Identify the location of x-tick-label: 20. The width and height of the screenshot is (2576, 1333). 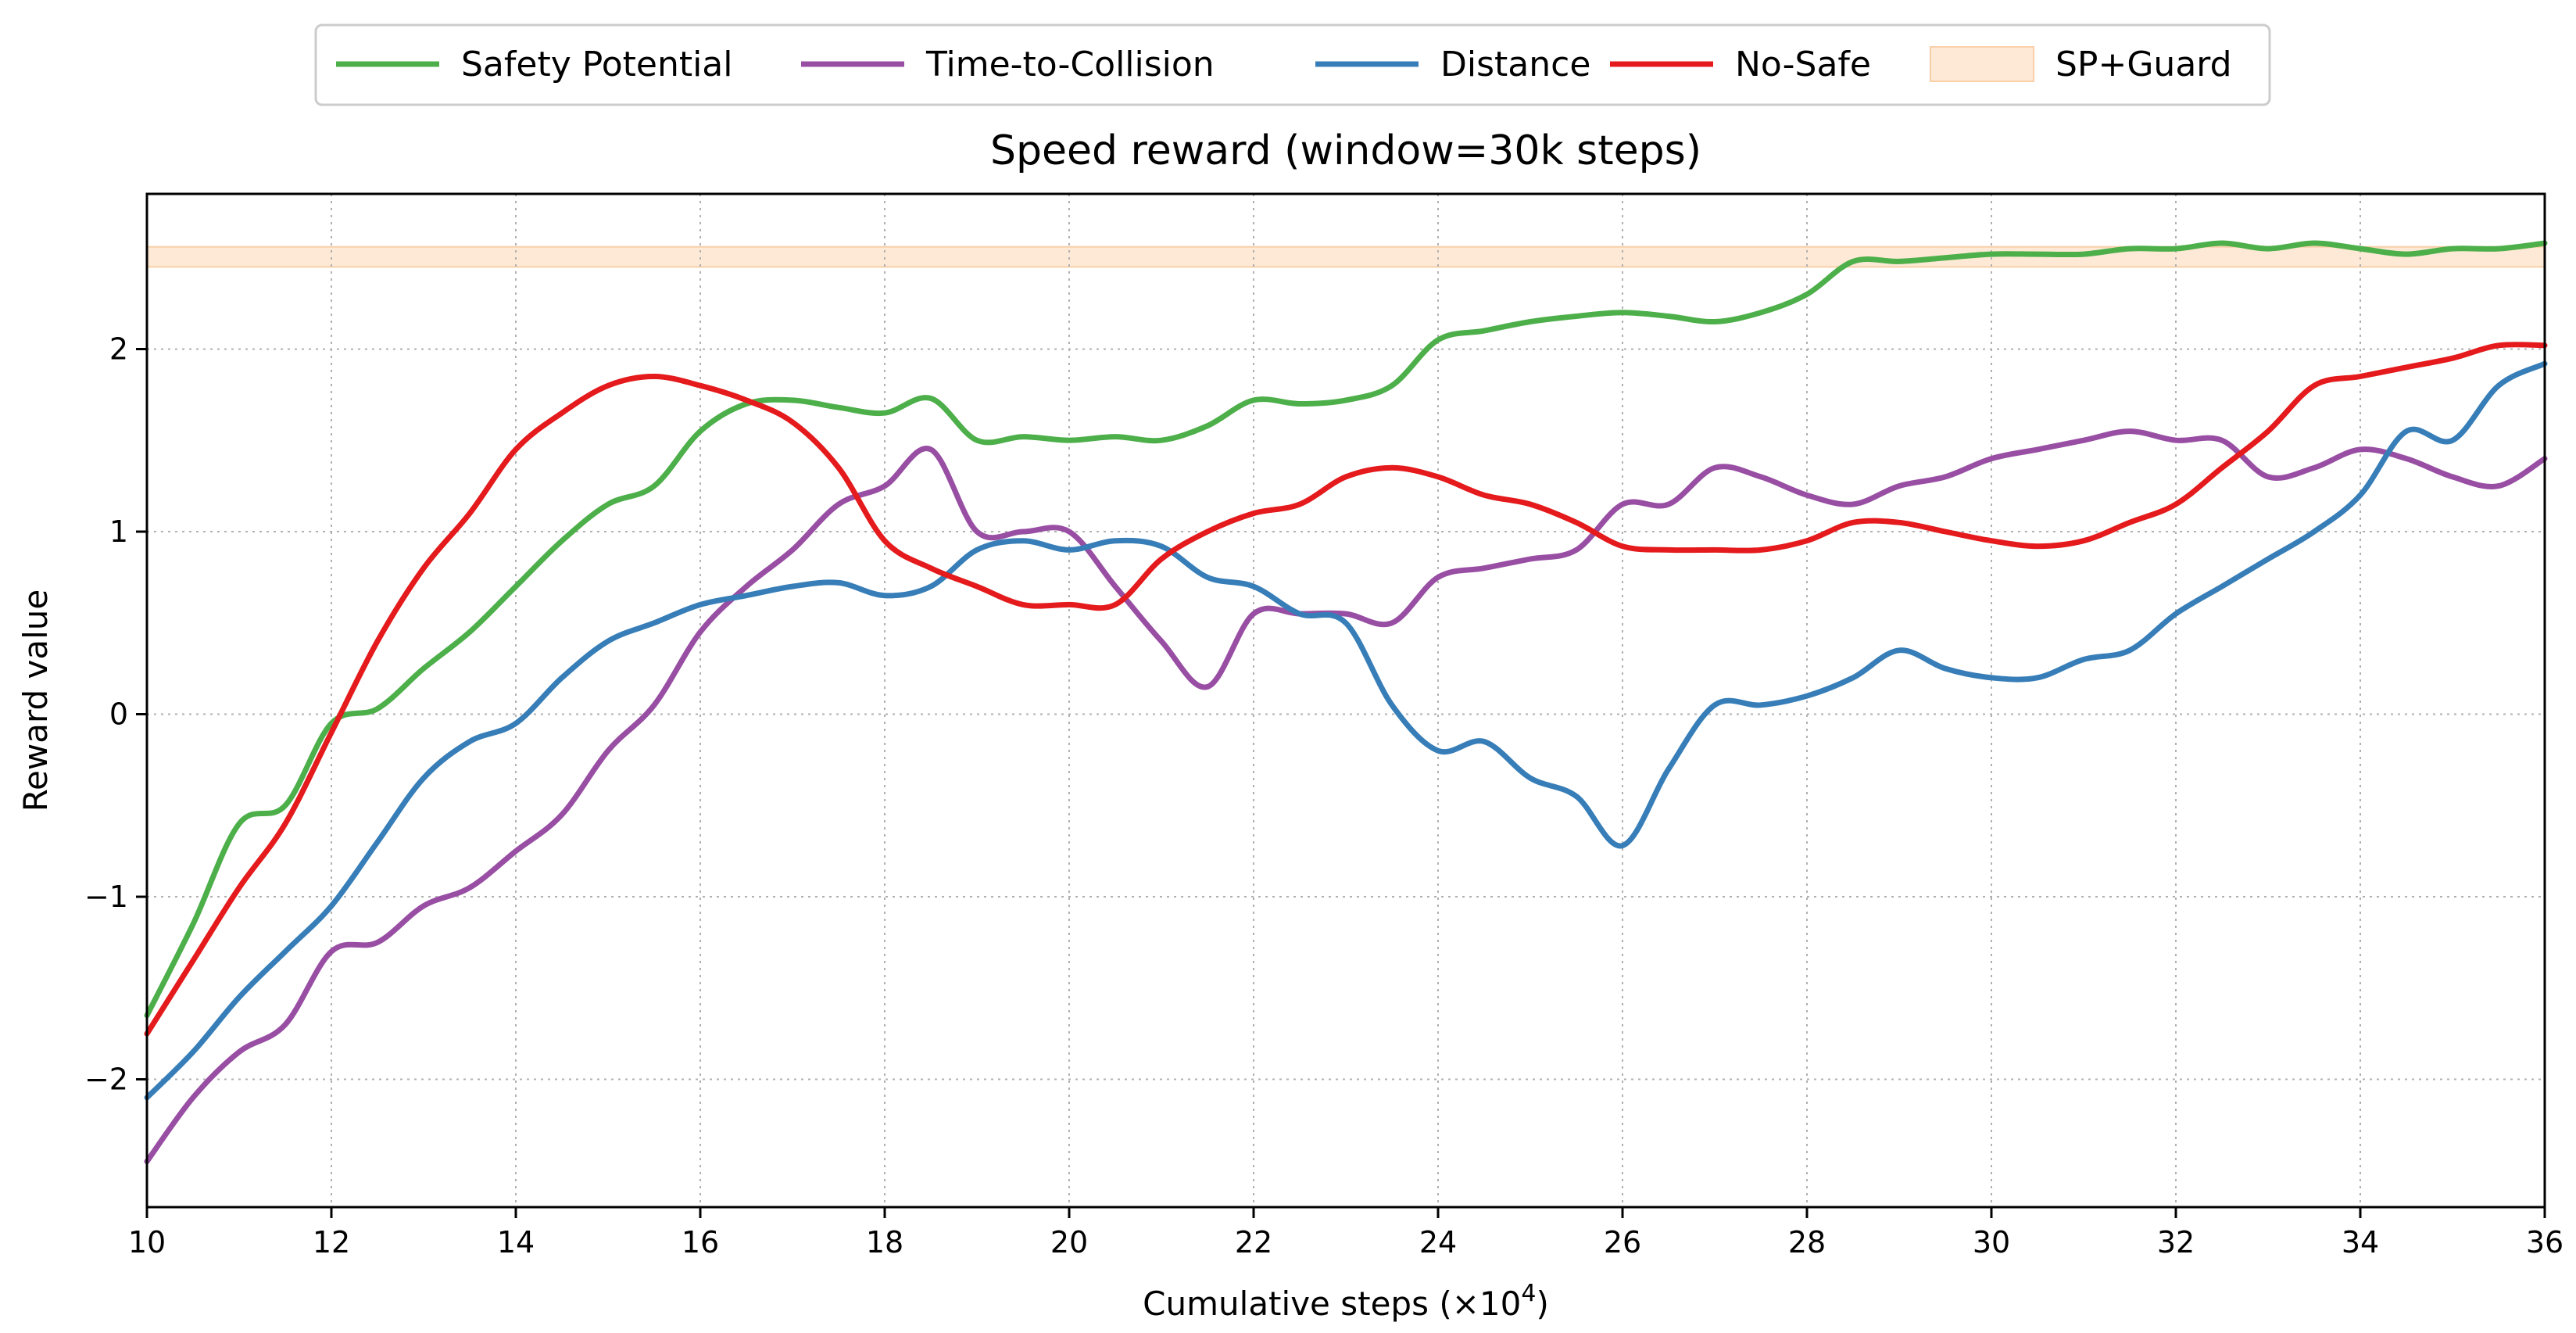
(1069, 1242).